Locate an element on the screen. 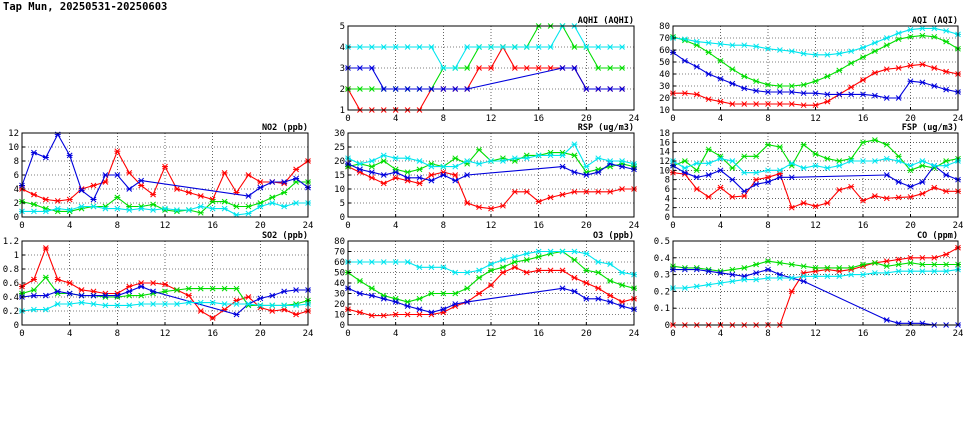 This screenshot has height=447, width=975. x-tick-label: 0 is located at coordinates (347, 119).